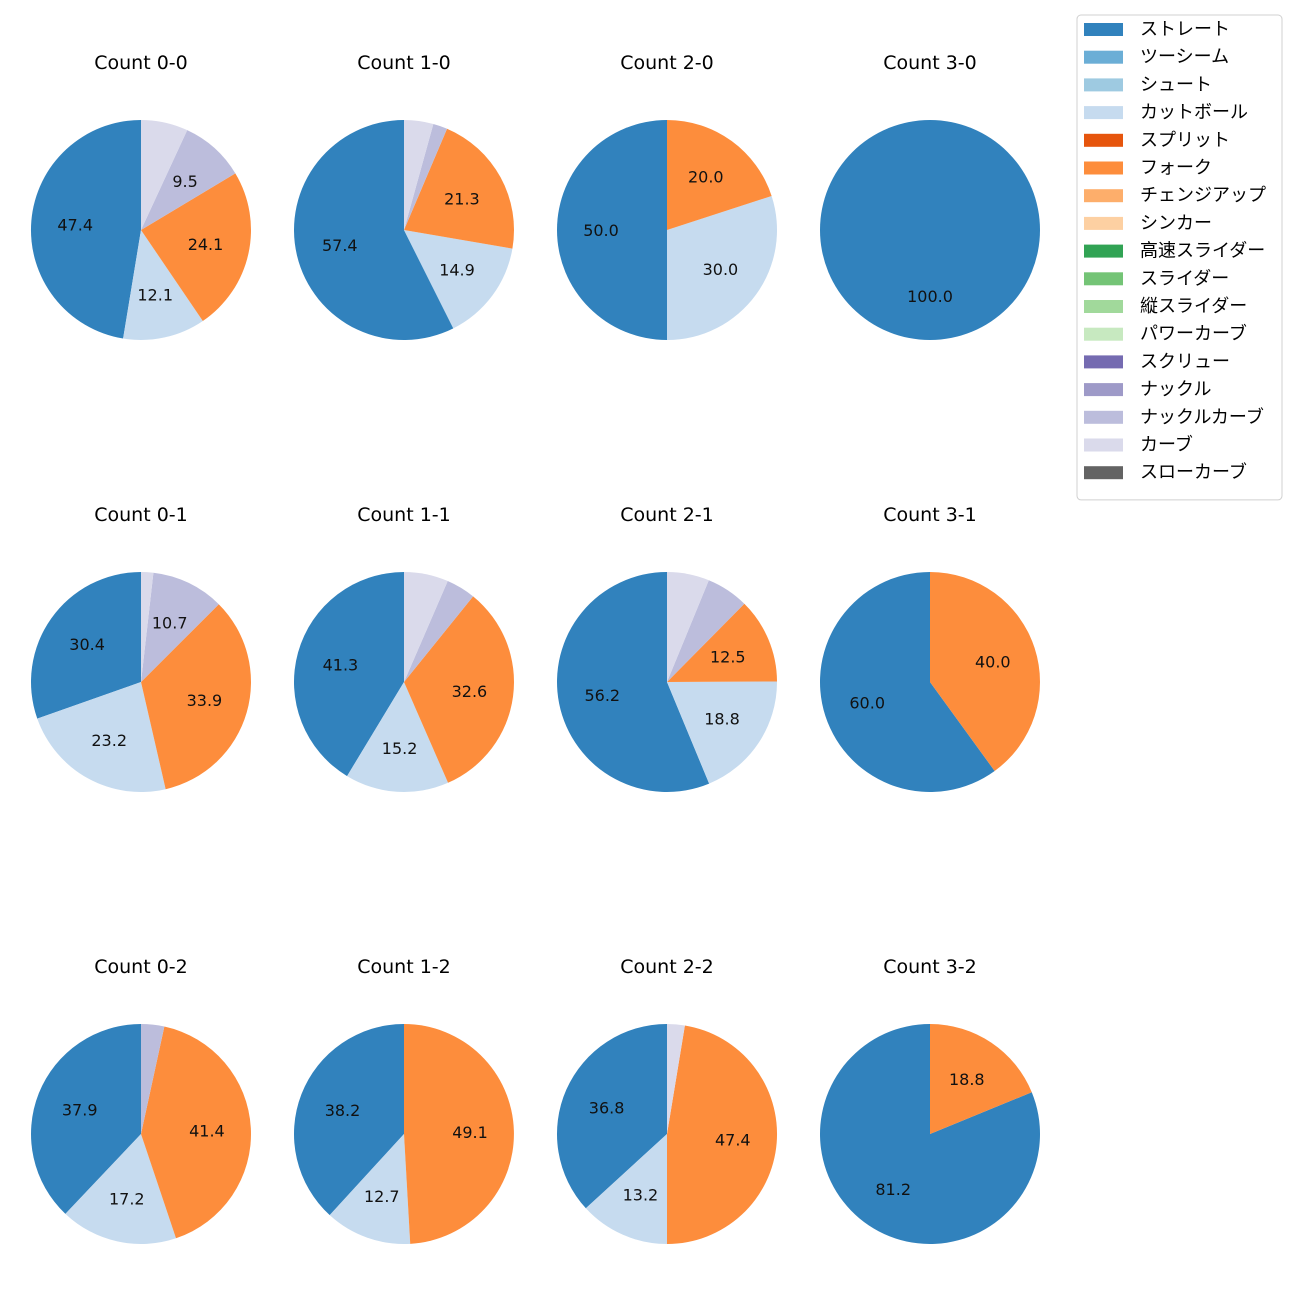  What do you see at coordinates (470, 1132) in the screenshot?
I see `slice-label-count-1-2-3: 49.1` at bounding box center [470, 1132].